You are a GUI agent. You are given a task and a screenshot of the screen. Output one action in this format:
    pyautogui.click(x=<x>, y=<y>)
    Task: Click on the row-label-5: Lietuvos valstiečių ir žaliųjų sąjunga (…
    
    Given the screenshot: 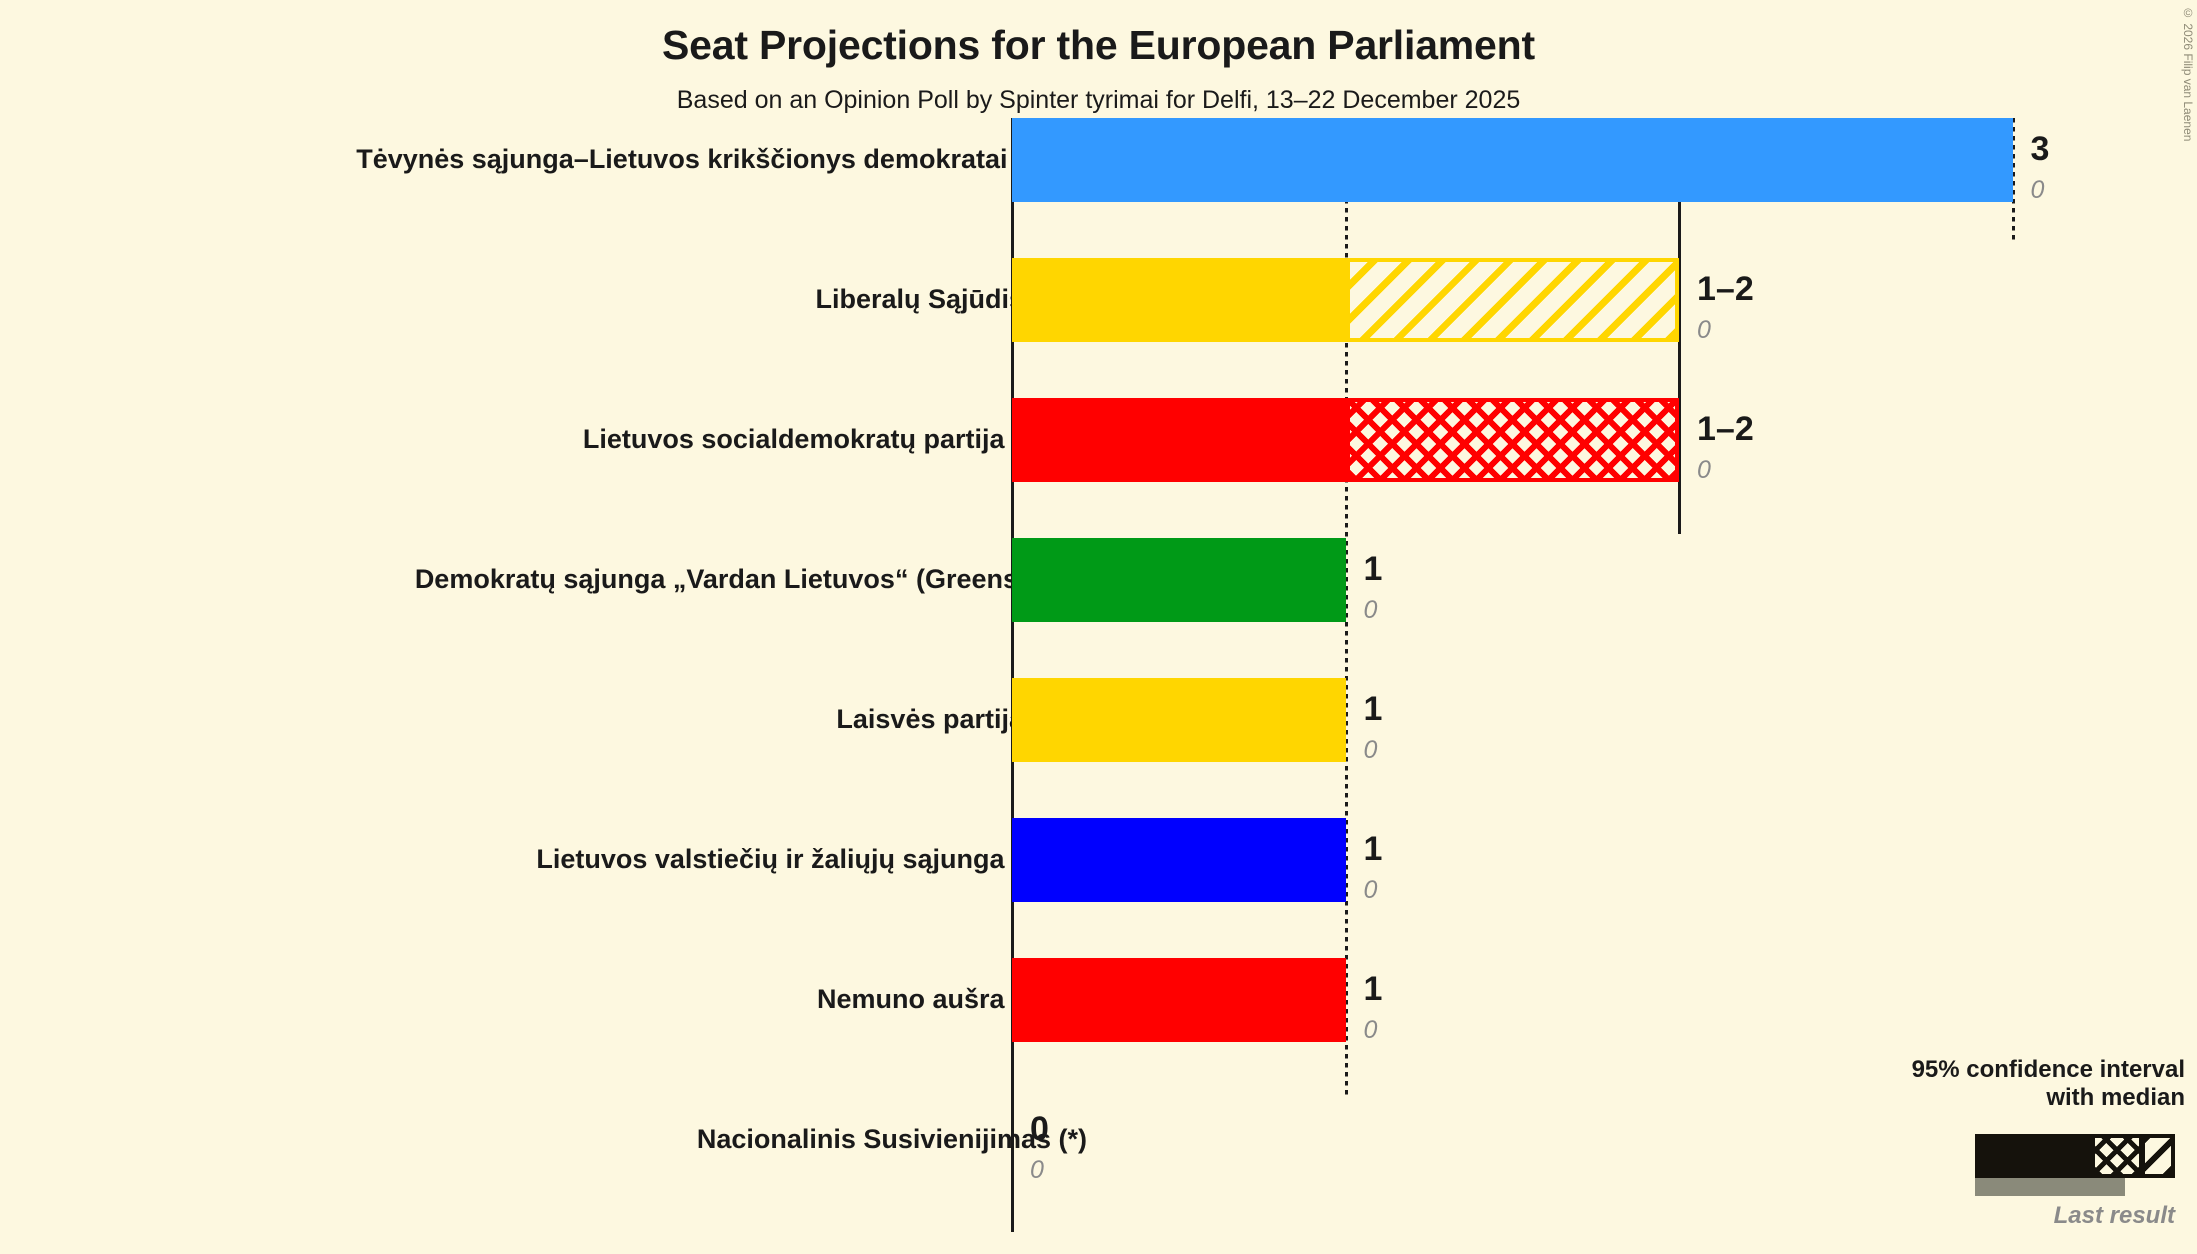 What is the action you would take?
    pyautogui.click(x=811, y=859)
    